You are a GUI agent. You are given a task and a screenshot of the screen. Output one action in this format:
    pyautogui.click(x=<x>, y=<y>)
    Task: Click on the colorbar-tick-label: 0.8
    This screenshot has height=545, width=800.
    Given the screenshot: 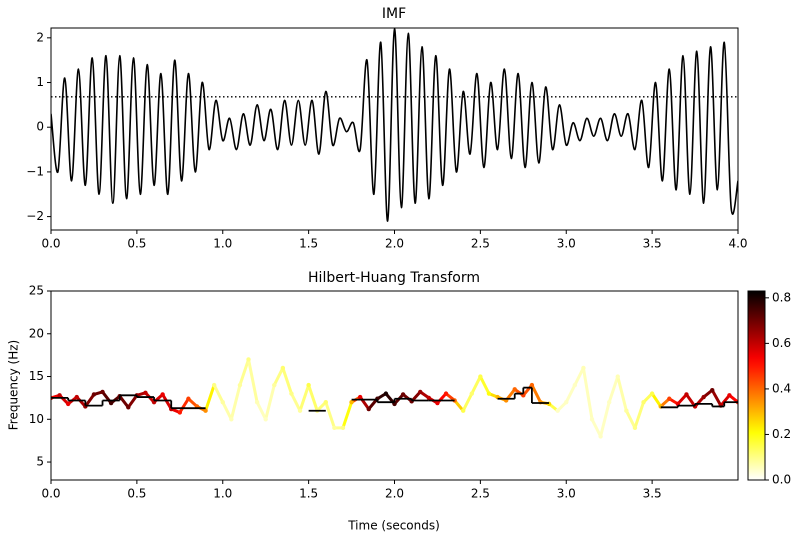 What is the action you would take?
    pyautogui.click(x=781, y=297)
    